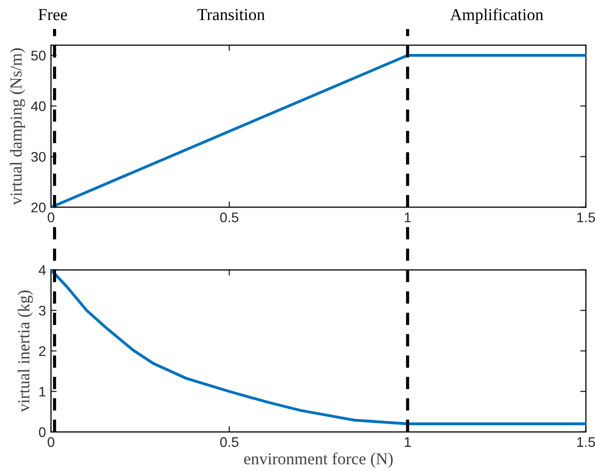  What do you see at coordinates (42, 432) in the screenshot?
I see `y-tick-label: 0` at bounding box center [42, 432].